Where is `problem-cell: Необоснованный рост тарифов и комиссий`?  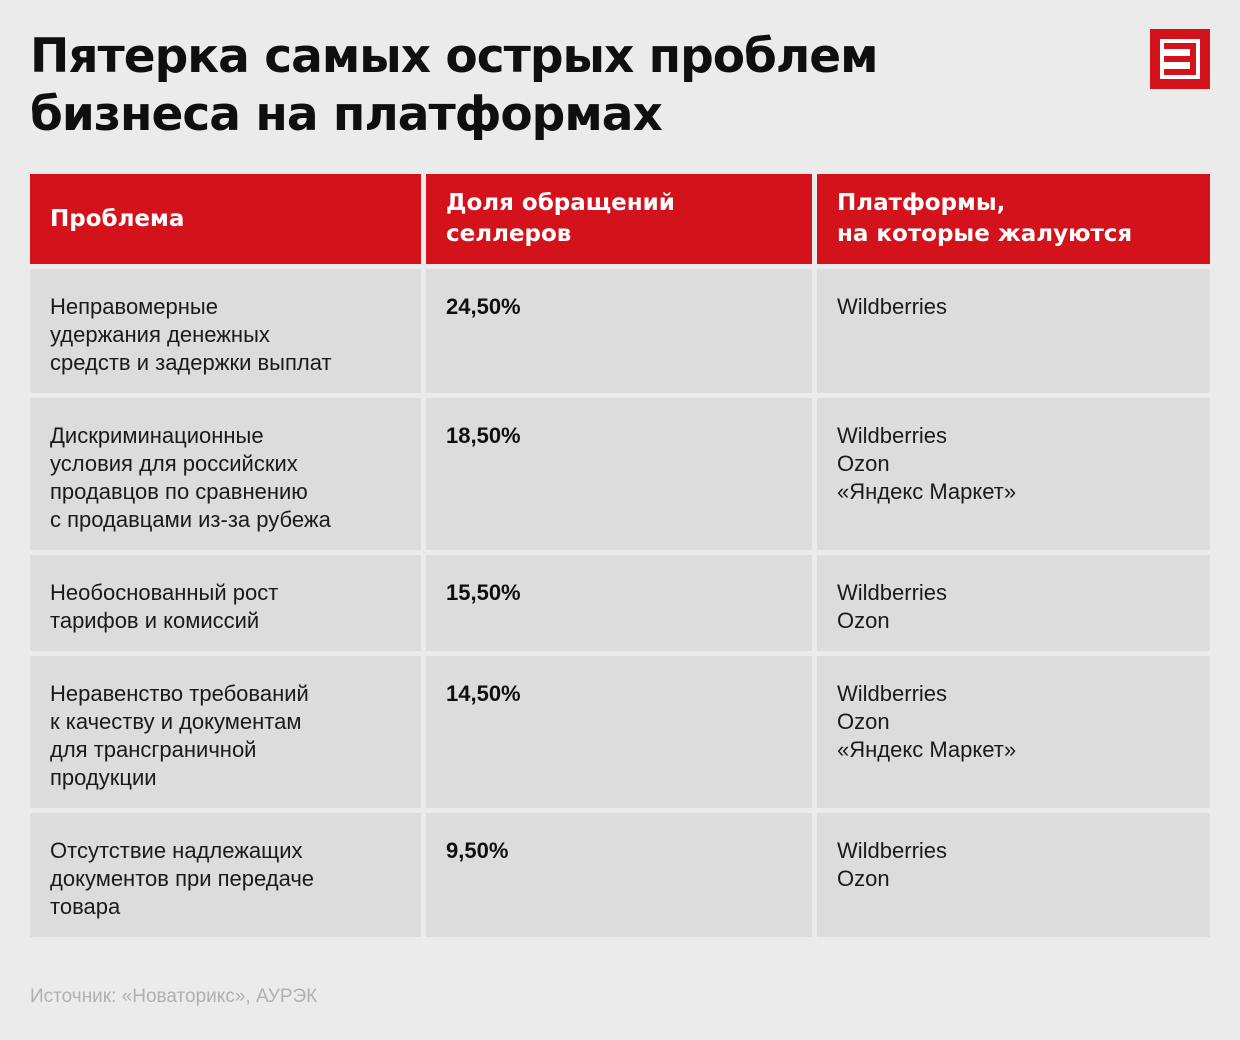 problem-cell: Необоснованный рост тарифов и комиссий is located at coordinates (225, 603).